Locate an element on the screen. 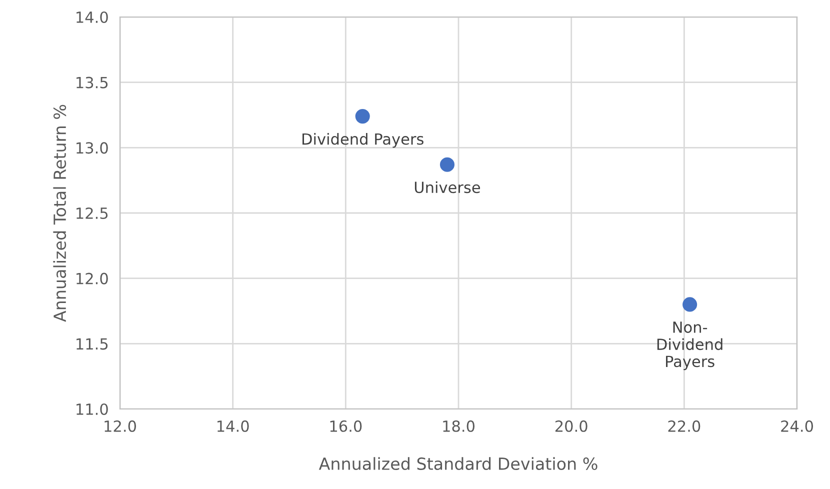  annotation: Dividend Payers is located at coordinates (363, 140).